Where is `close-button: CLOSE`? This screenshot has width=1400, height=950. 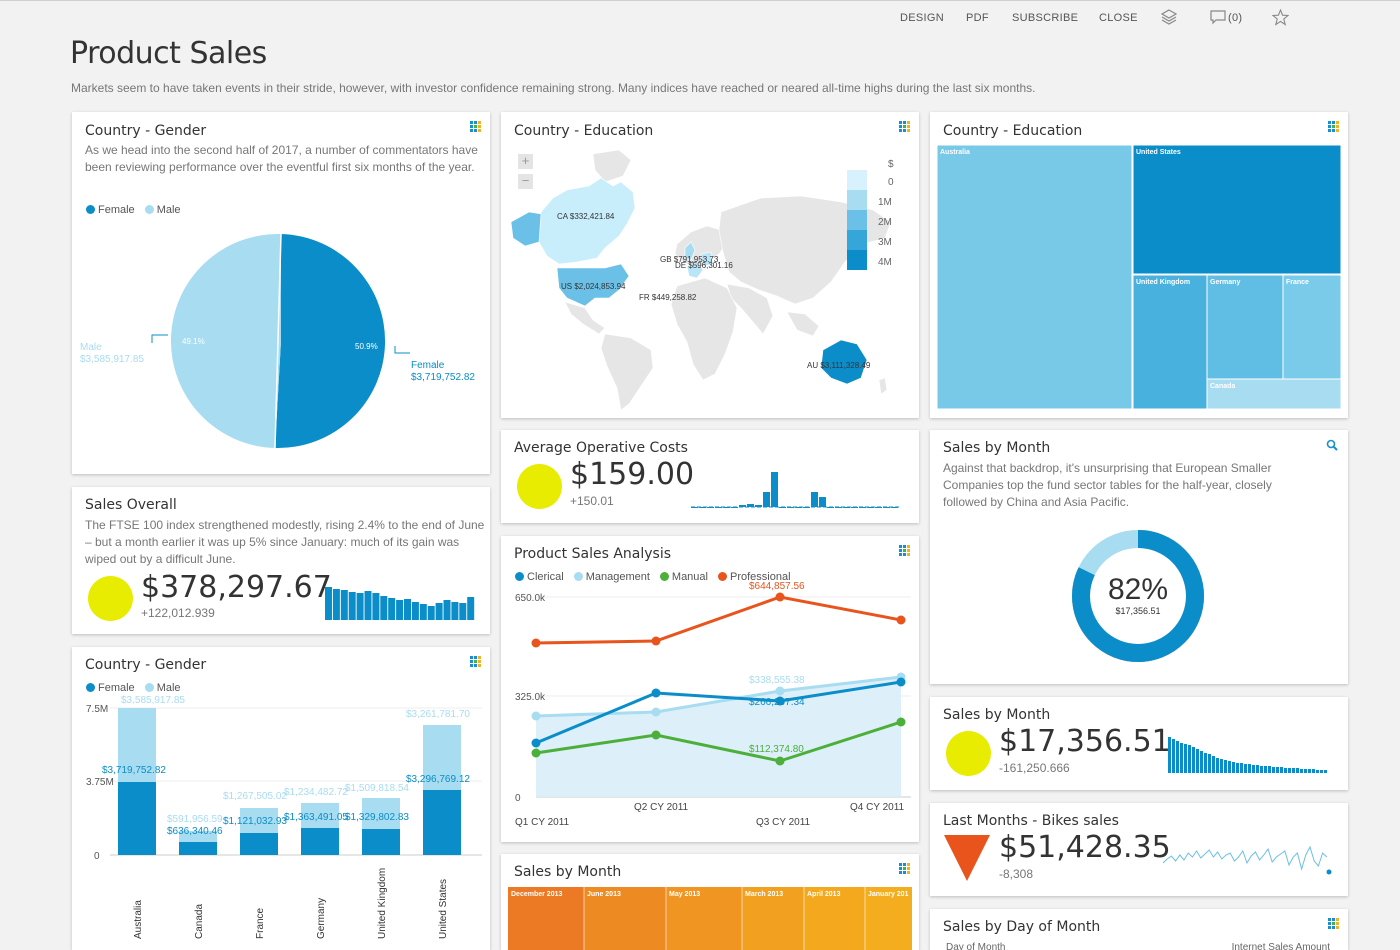 close-button: CLOSE is located at coordinates (1118, 18).